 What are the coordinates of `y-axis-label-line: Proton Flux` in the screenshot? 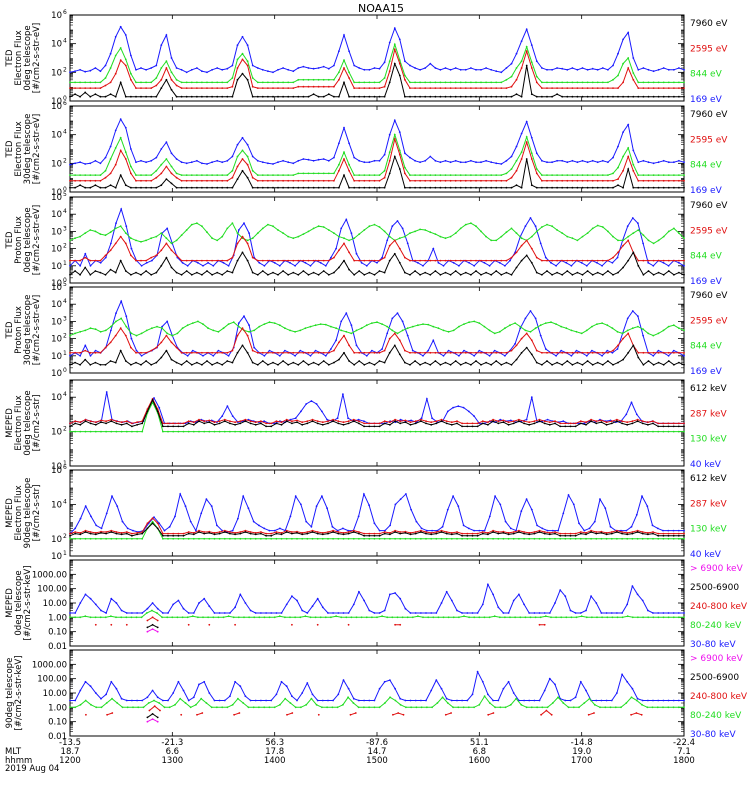 It's located at (19, 240).